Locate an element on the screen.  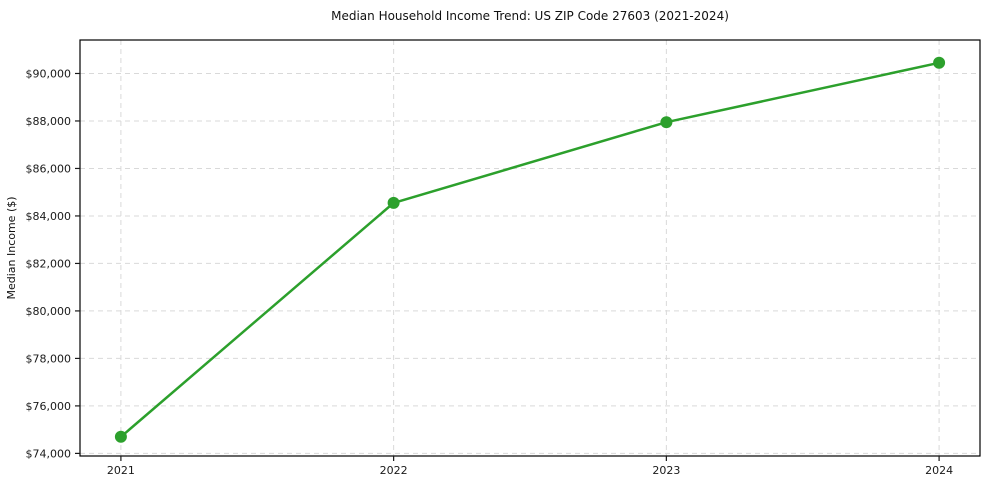
x-tick-label-2022: 2022 is located at coordinates (394, 470).